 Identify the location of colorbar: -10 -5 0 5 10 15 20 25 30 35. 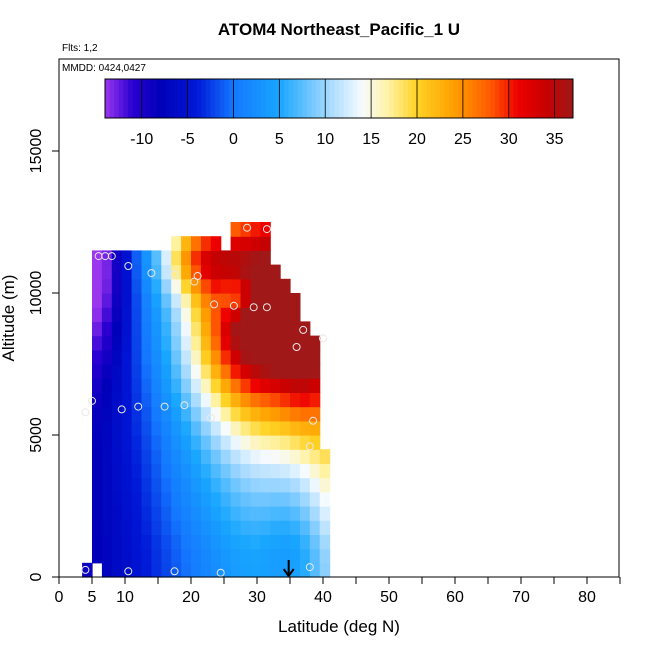
(339, 113).